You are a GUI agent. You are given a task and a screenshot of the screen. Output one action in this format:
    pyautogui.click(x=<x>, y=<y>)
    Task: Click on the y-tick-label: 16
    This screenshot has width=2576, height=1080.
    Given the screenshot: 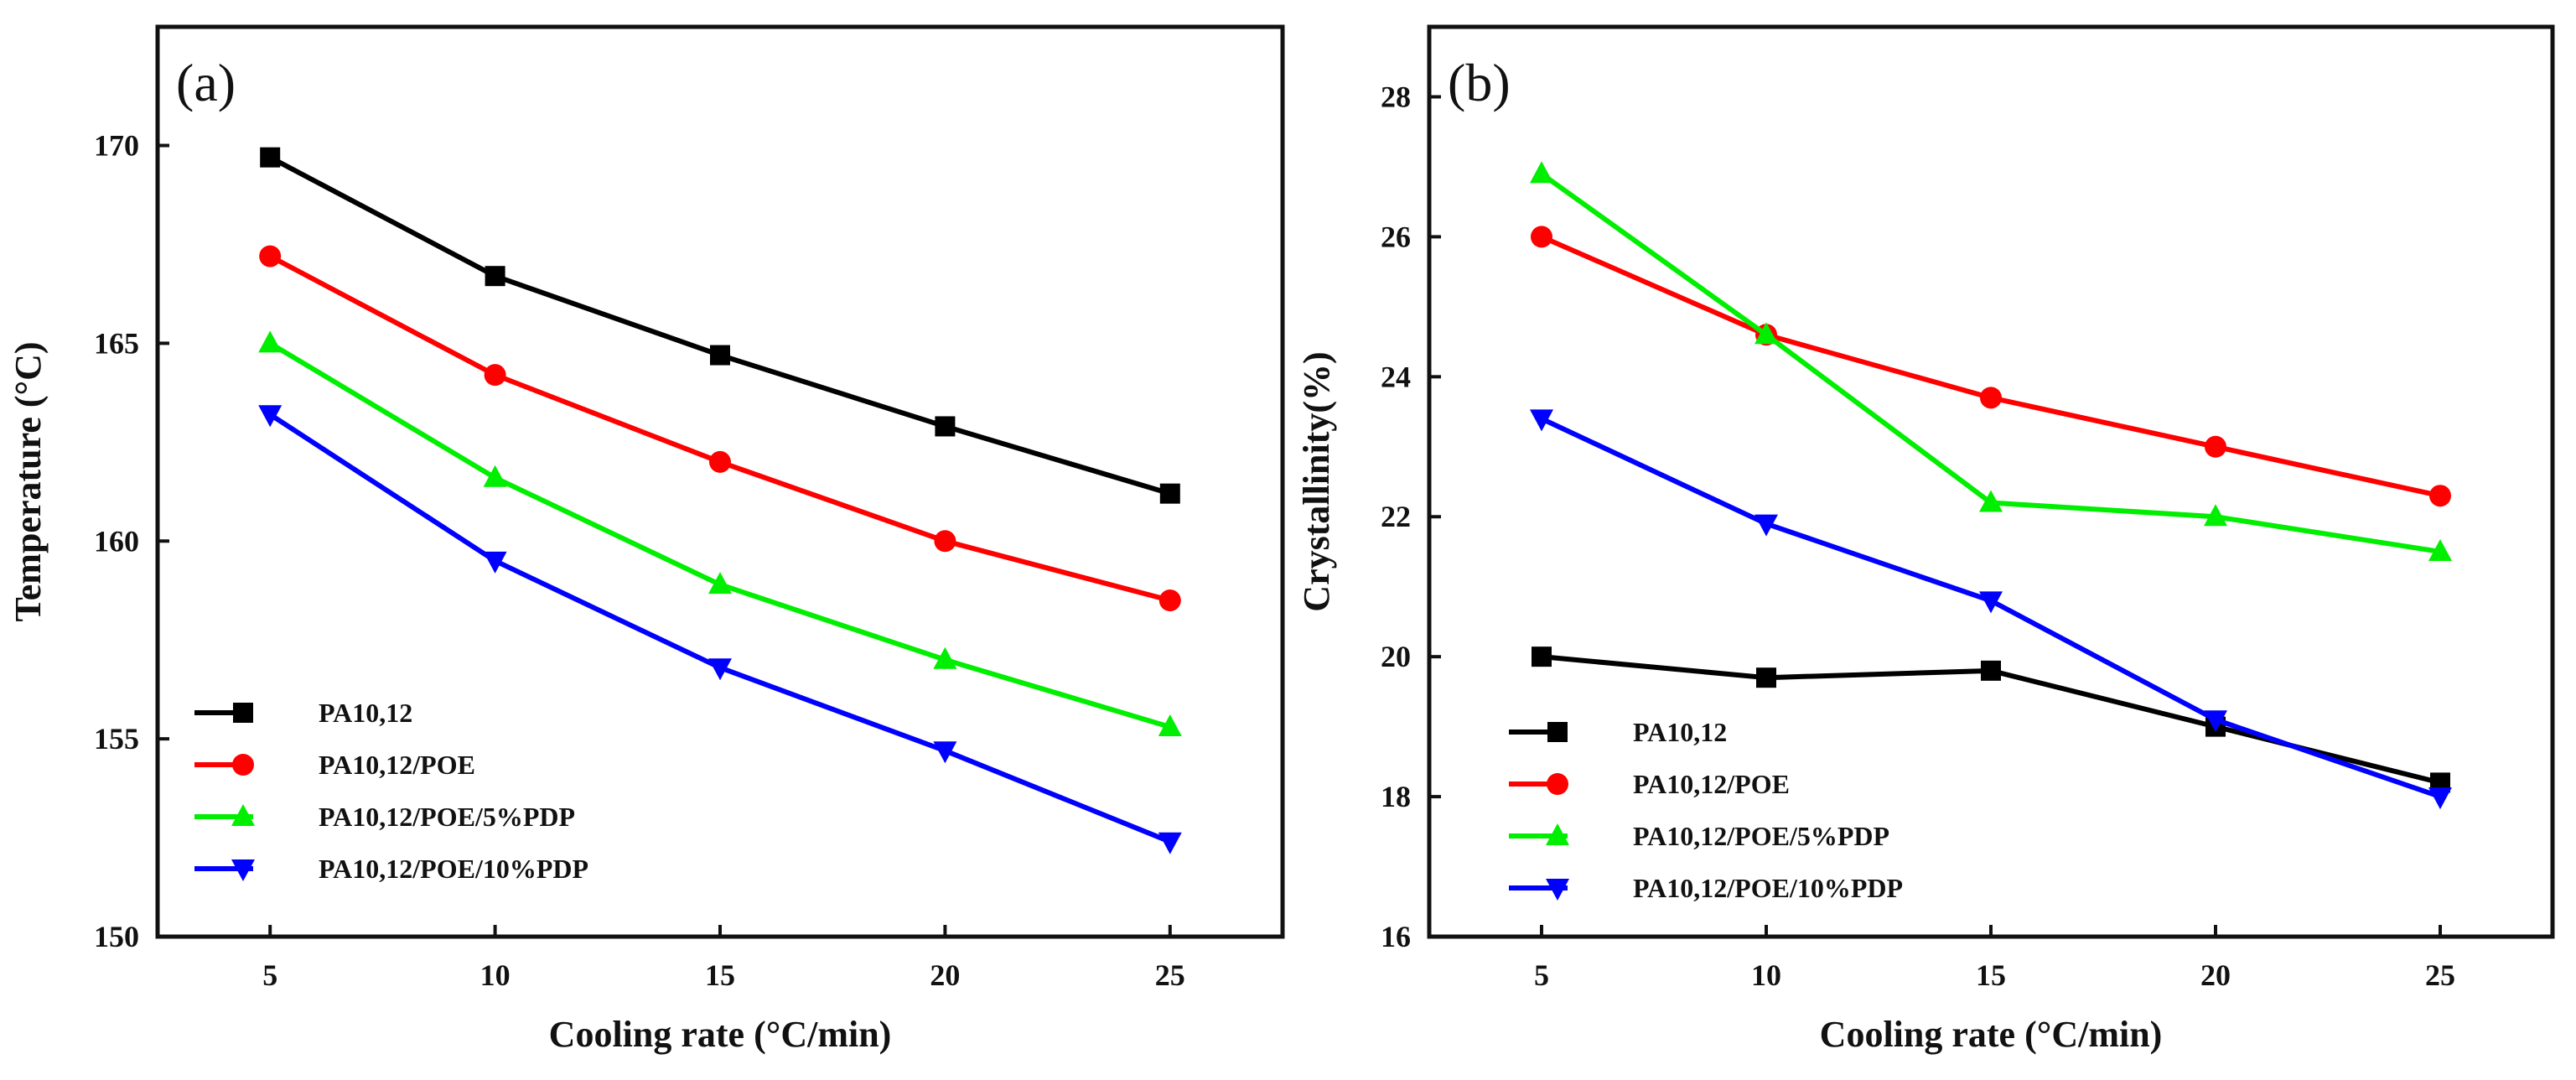 What is the action you would take?
    pyautogui.click(x=1396, y=936)
    